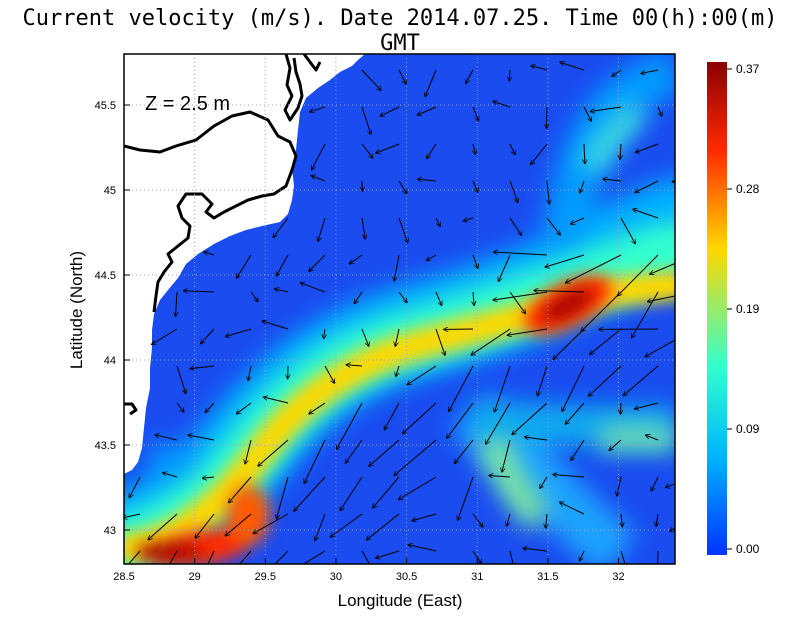 The image size is (800, 618). Describe the element at coordinates (748, 69) in the screenshot. I see `colorbar-tick-label: 0.37` at that location.